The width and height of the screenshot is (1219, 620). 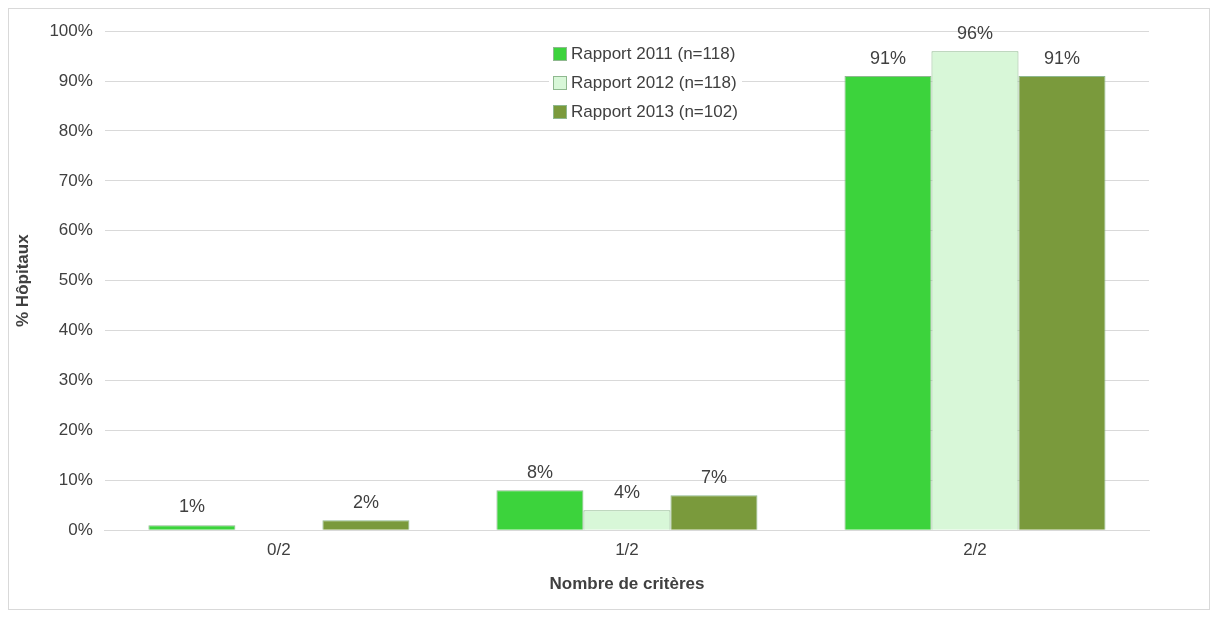 I want to click on legend-label: Rapport 2011 (n=118), so click(x=653, y=54).